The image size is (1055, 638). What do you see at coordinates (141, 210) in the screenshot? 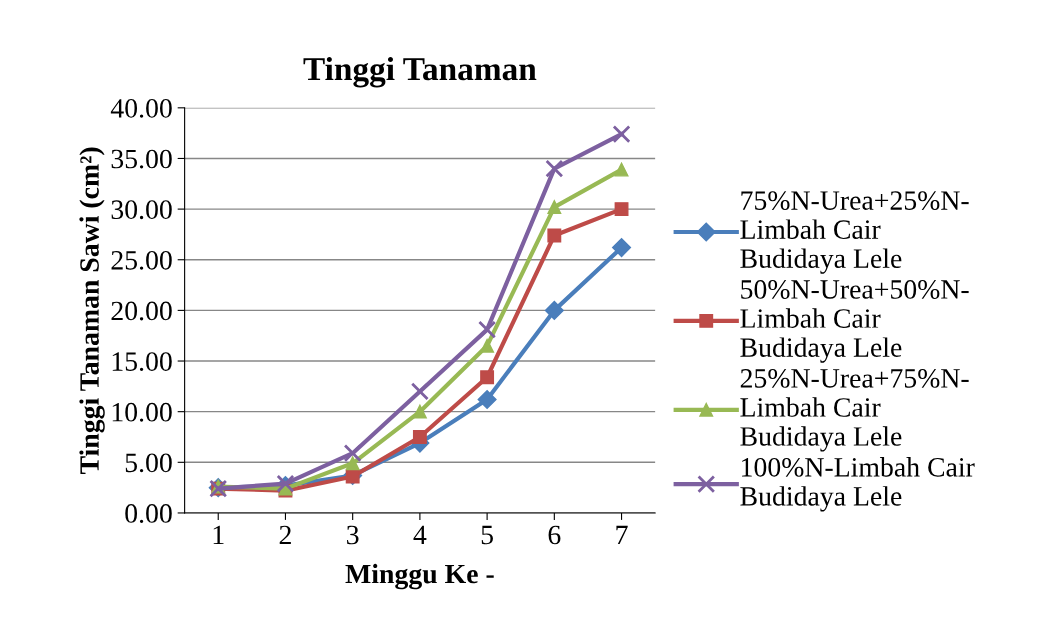
I see `y-tick-label: 30.00` at bounding box center [141, 210].